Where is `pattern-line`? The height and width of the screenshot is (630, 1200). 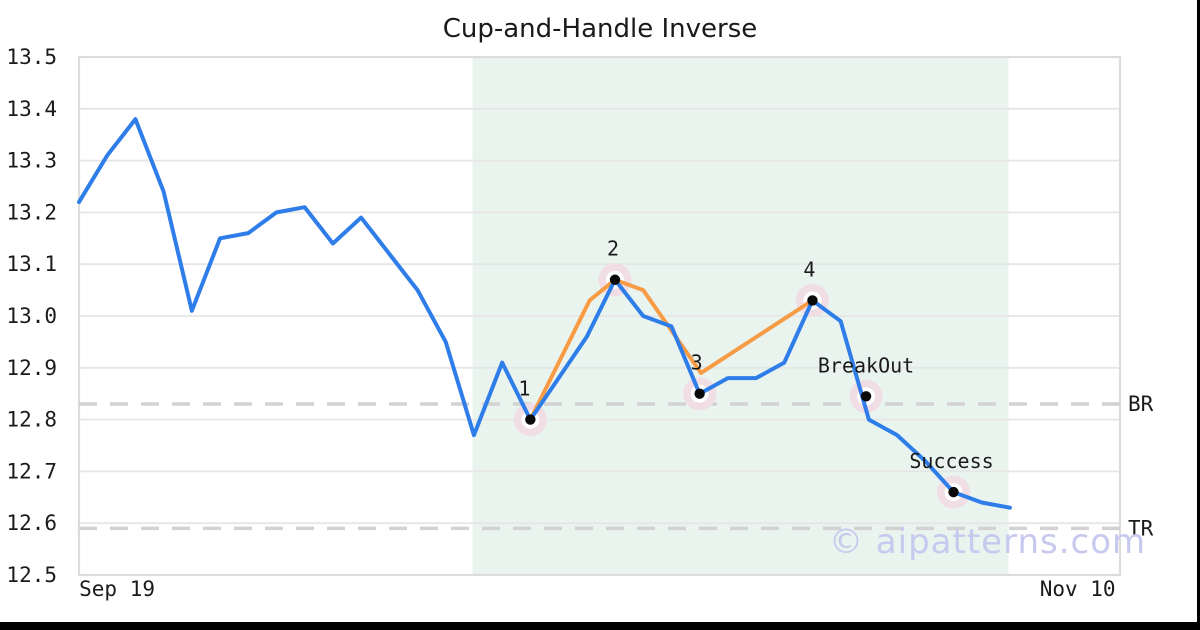
pattern-line is located at coordinates (671, 349).